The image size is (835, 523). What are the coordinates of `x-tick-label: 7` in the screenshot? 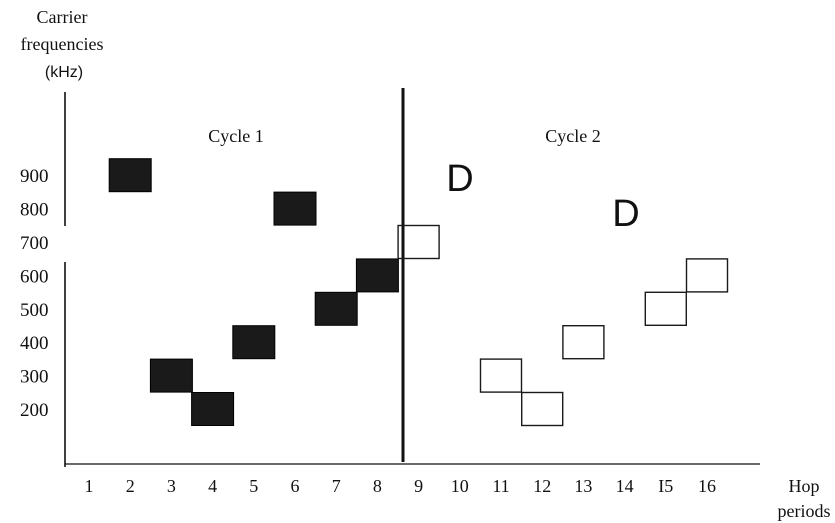 It's located at (336, 486).